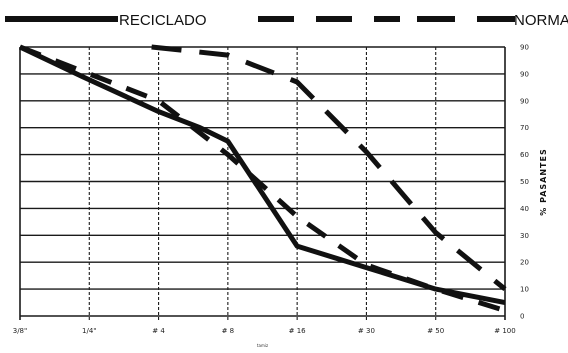 Image resolution: width=568 pixels, height=353 pixels. What do you see at coordinates (435, 331) in the screenshot?
I see `x-tick-label: # 50` at bounding box center [435, 331].